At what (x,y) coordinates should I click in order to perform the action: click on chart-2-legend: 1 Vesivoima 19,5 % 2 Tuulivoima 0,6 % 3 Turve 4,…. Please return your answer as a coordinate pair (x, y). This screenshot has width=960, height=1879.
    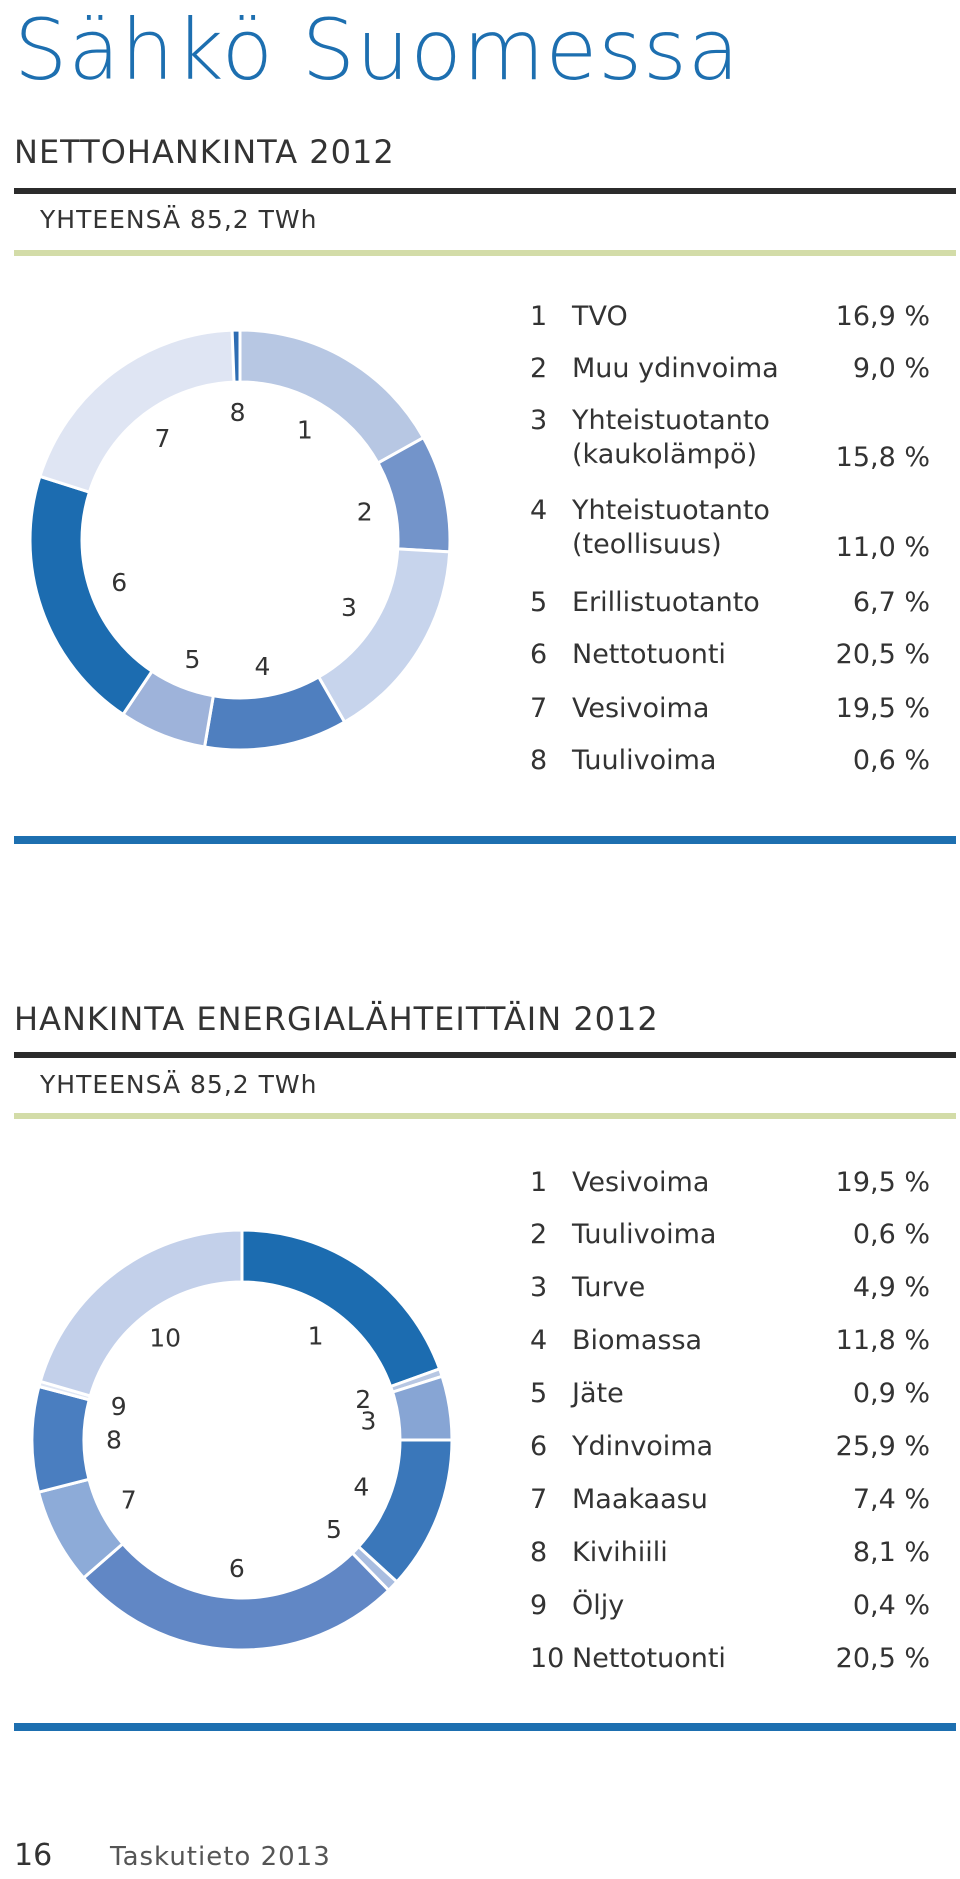
    Looking at the image, I should click on (730, 1426).